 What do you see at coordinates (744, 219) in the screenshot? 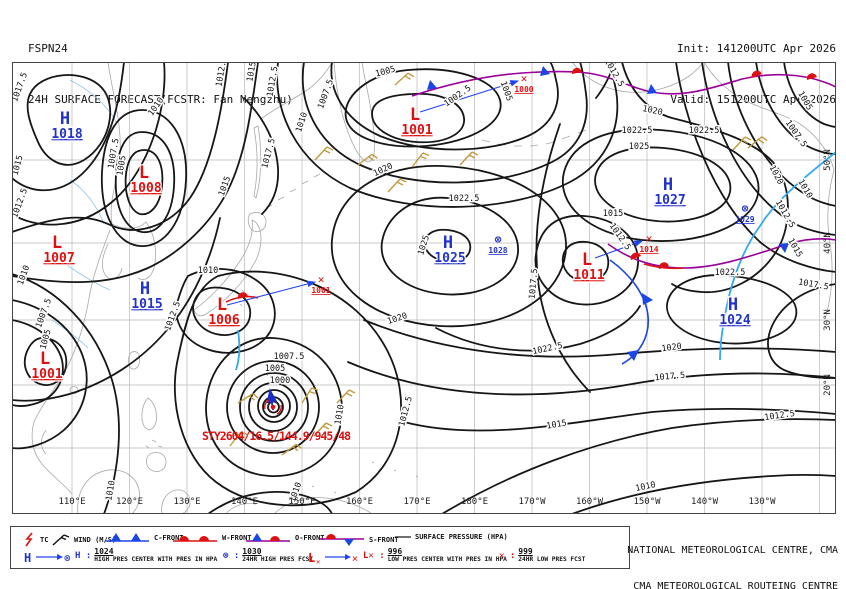
I see `forecast-position-value: 1029` at bounding box center [744, 219].